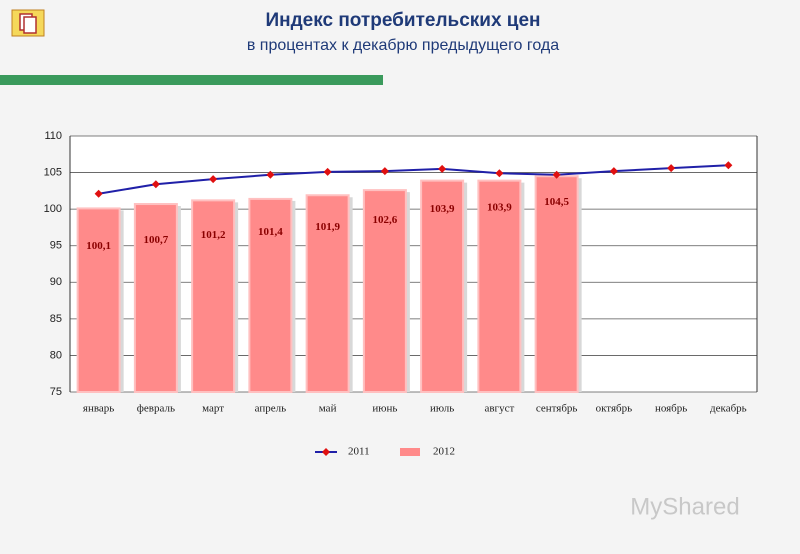 Image resolution: width=800 pixels, height=554 pixels. Describe the element at coordinates (402, 20) in the screenshot. I see `chart-title: Индекс потребительских цен` at that location.